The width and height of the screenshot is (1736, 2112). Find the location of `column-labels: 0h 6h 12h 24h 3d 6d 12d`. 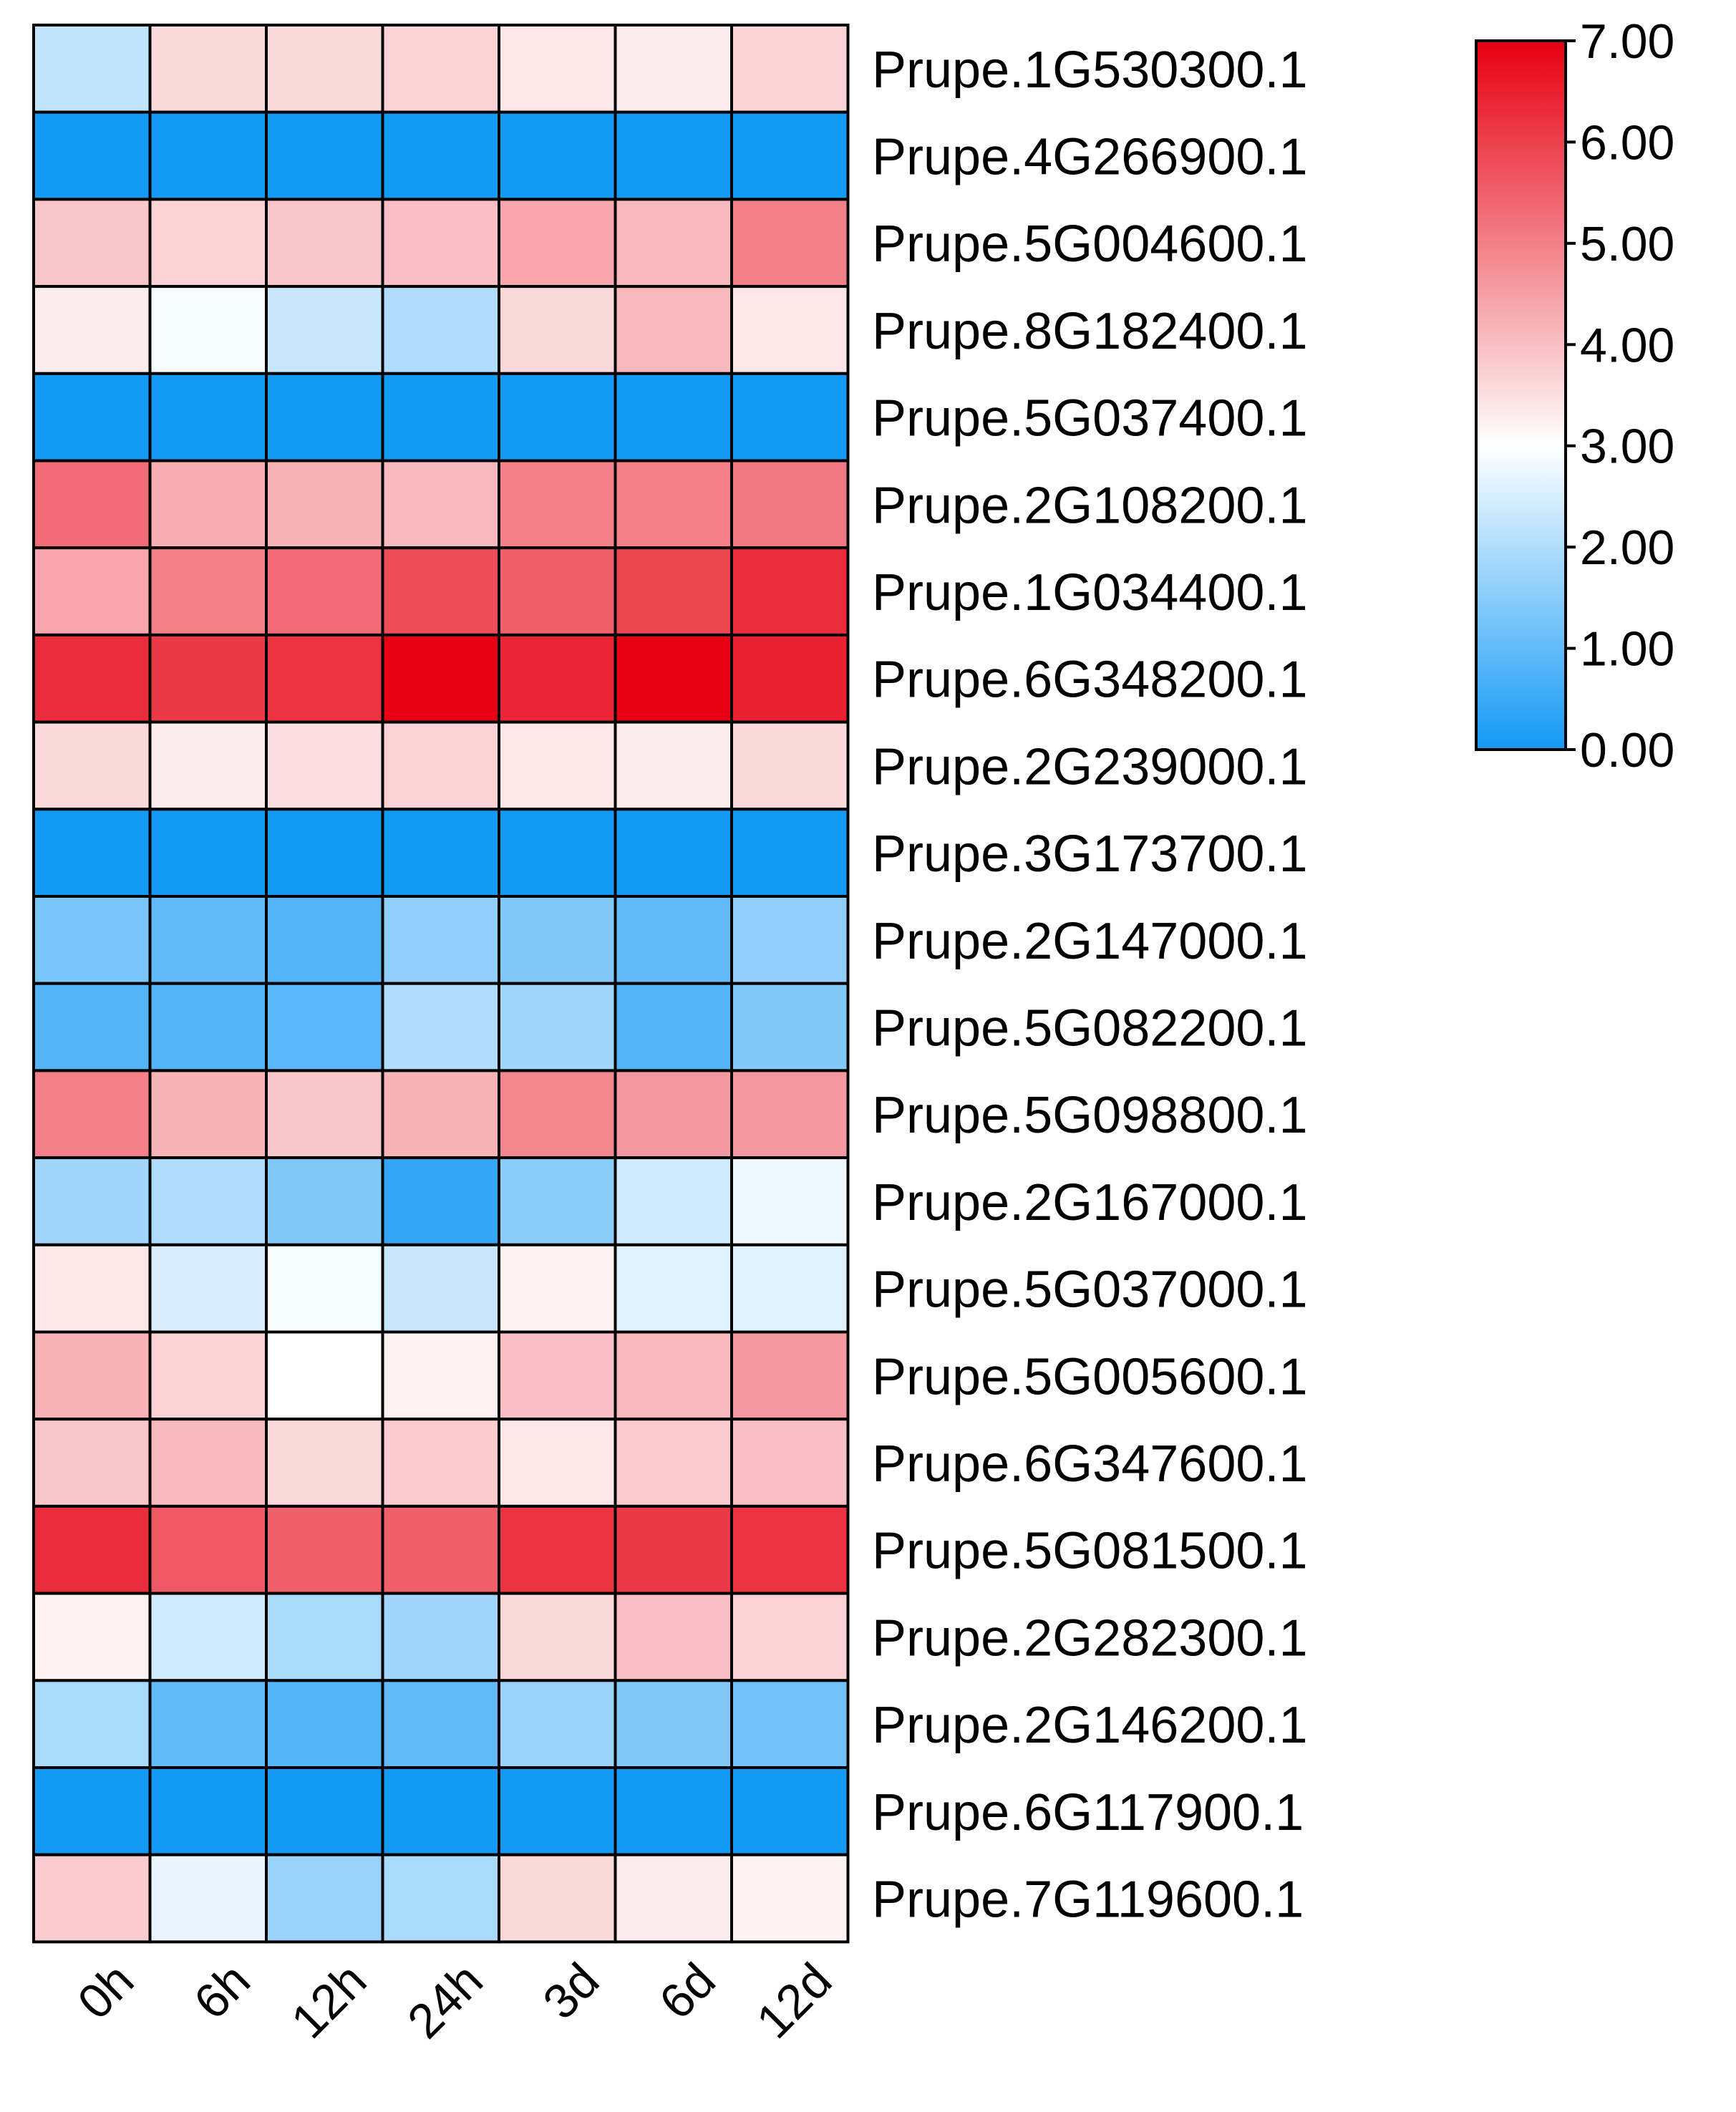

column-labels: 0h 6h 12h 24h 3d 6d 12d is located at coordinates (454, 2001).